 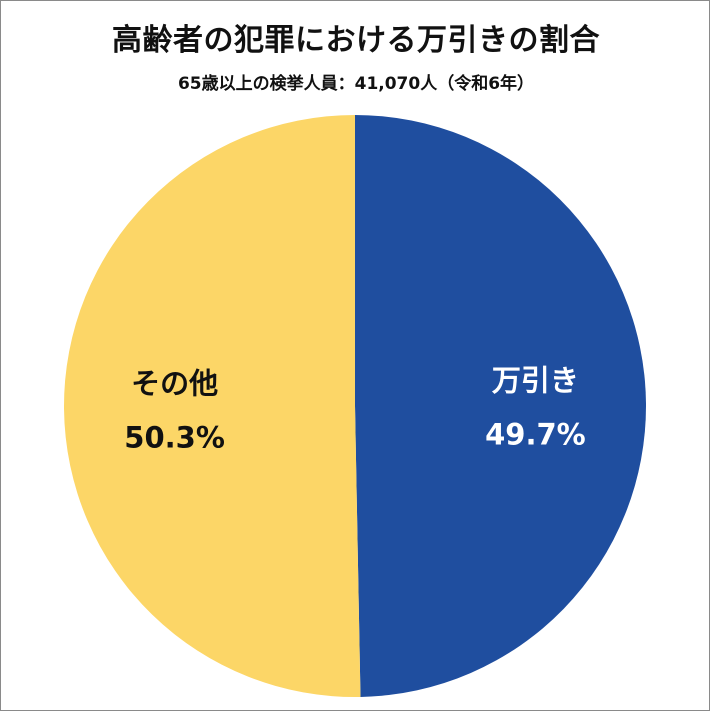 What do you see at coordinates (535, 380) in the screenshot?
I see `slice-label-0: 万引き` at bounding box center [535, 380].